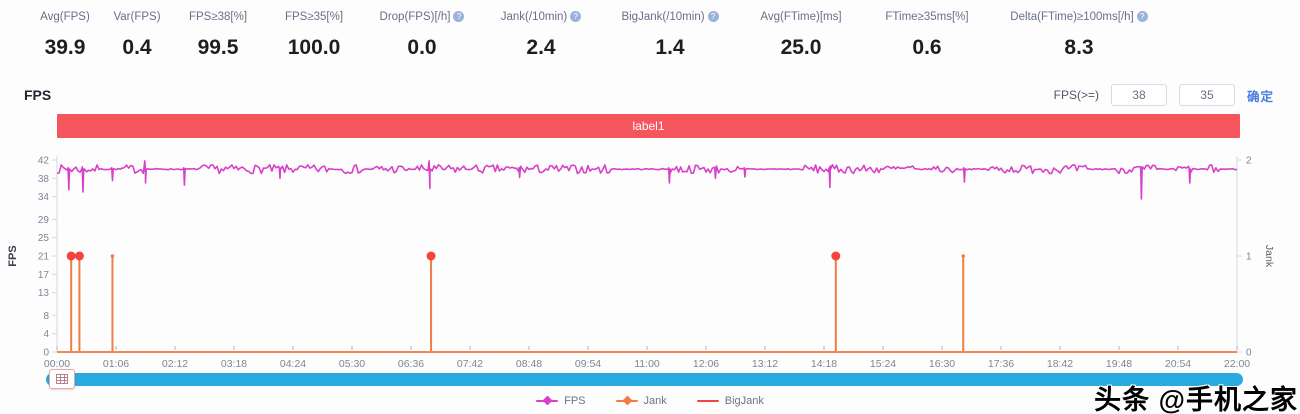  Describe the element at coordinates (314, 47) in the screenshot. I see `metric-value: 100.0` at that location.